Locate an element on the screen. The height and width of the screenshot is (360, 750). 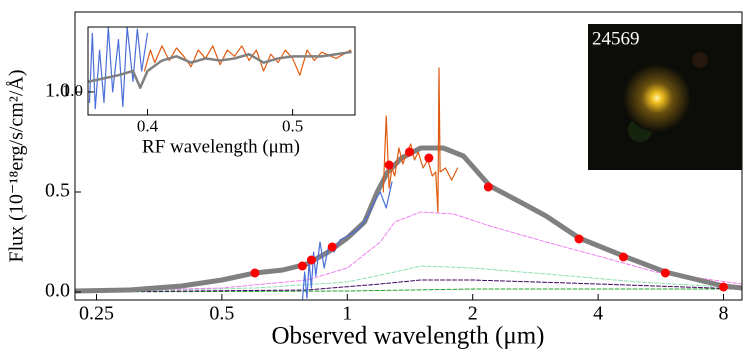
x-tick-label: 0.4 is located at coordinates (148, 126).